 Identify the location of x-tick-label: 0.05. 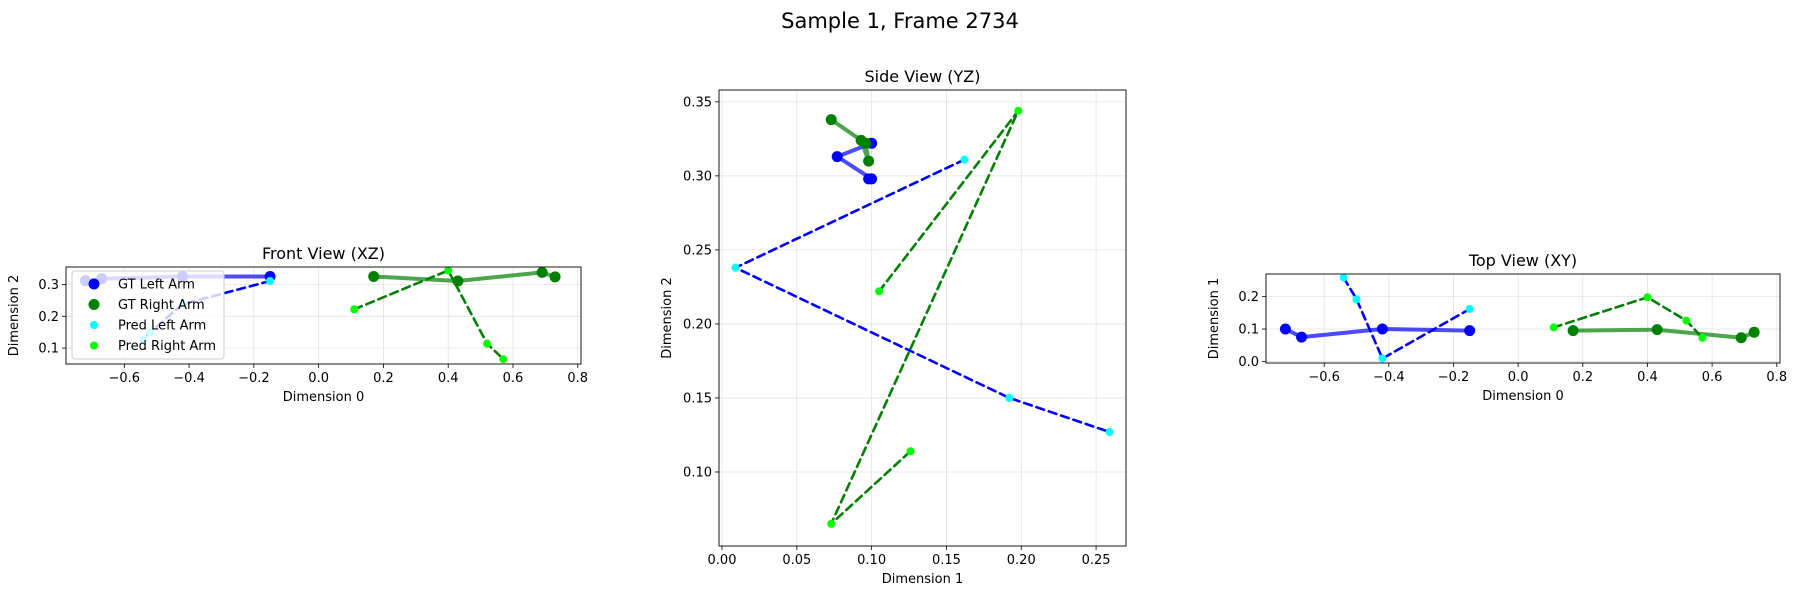
(796, 560).